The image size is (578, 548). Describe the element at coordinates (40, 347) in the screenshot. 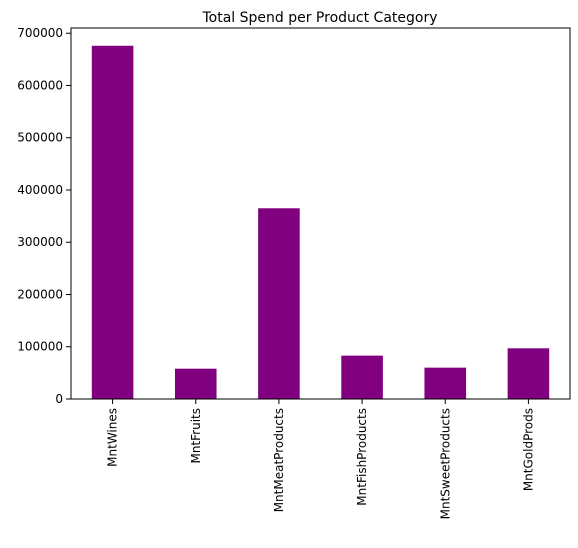

I see `y-tick-label: 100000` at that location.